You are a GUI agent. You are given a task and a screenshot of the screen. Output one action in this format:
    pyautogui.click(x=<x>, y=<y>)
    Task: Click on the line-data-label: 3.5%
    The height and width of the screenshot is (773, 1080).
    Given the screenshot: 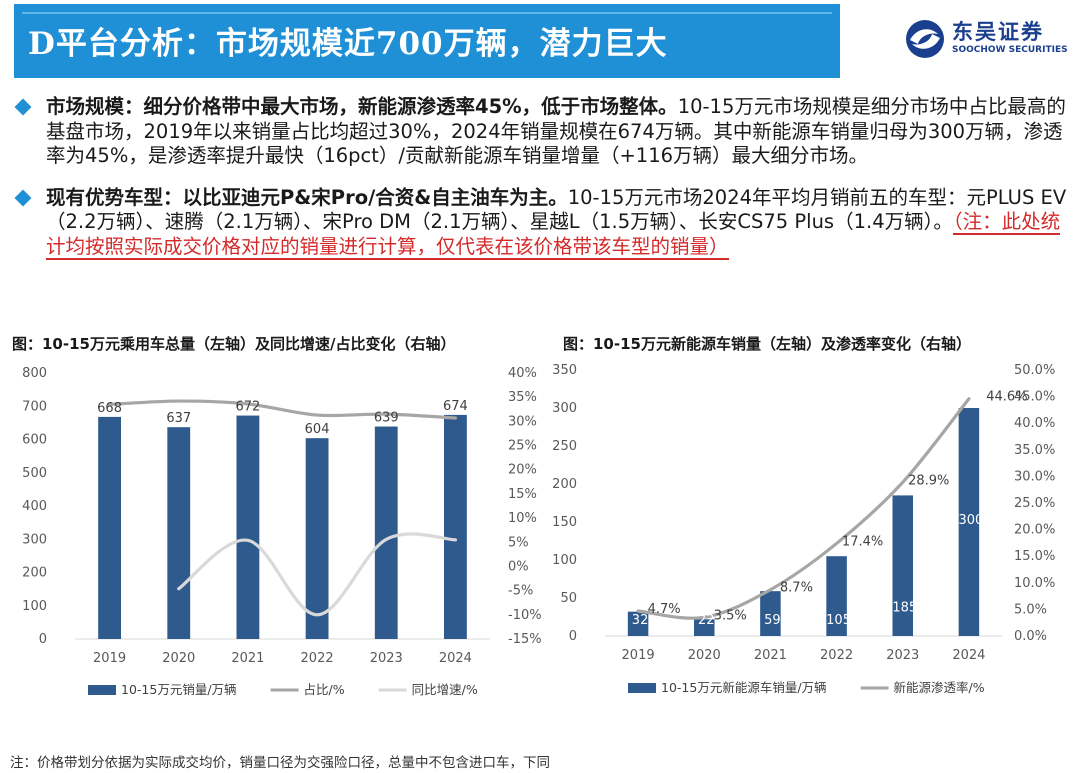 What is the action you would take?
    pyautogui.click(x=730, y=615)
    